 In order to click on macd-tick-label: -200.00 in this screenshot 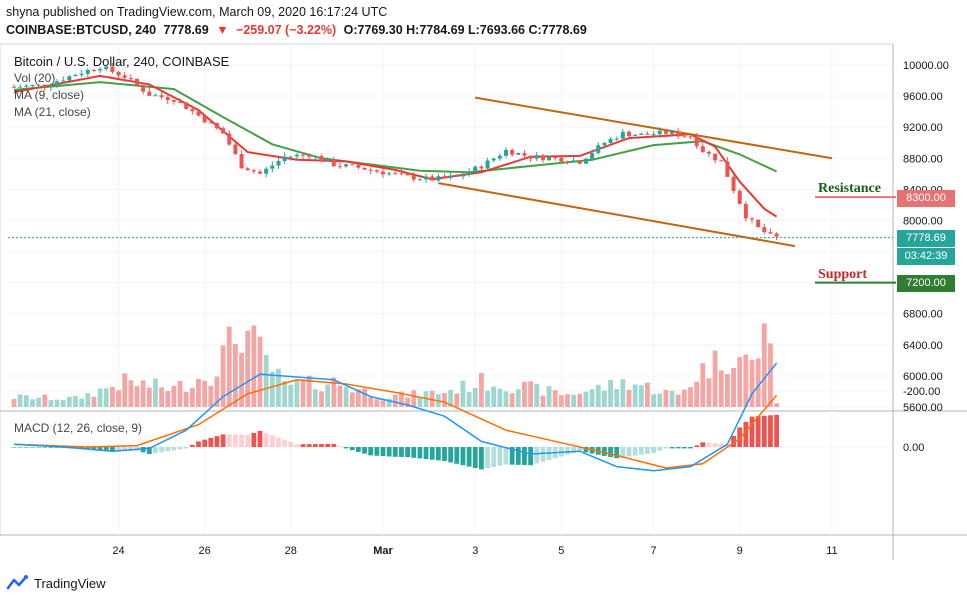, I will do `click(921, 392)`.